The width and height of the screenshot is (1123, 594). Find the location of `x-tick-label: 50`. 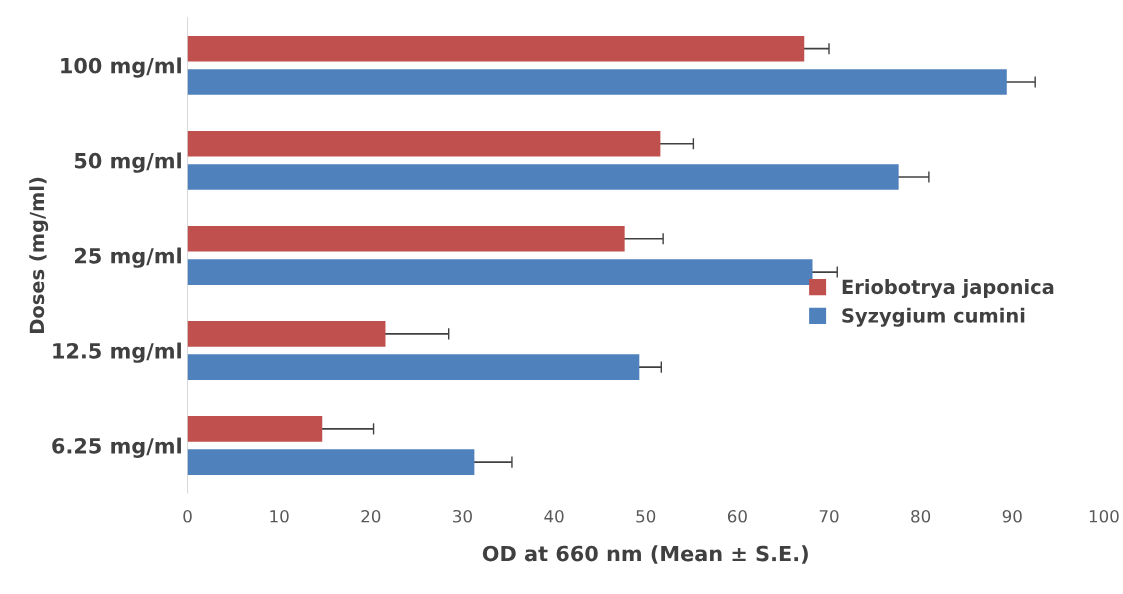

x-tick-label: 50 is located at coordinates (646, 516).